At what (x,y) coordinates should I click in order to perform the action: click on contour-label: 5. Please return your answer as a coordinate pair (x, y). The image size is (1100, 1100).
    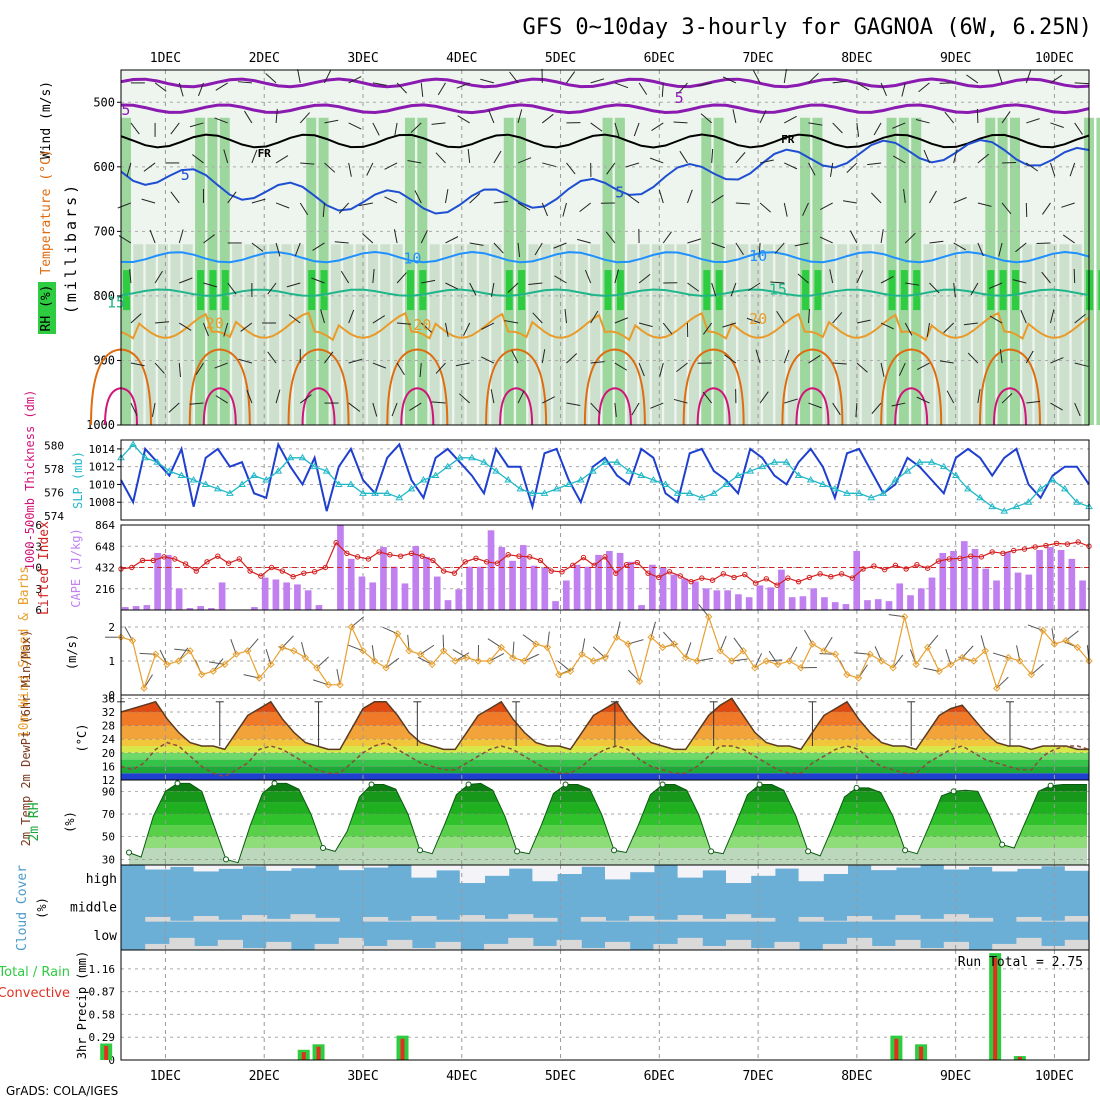
    Looking at the image, I should click on (125, 110).